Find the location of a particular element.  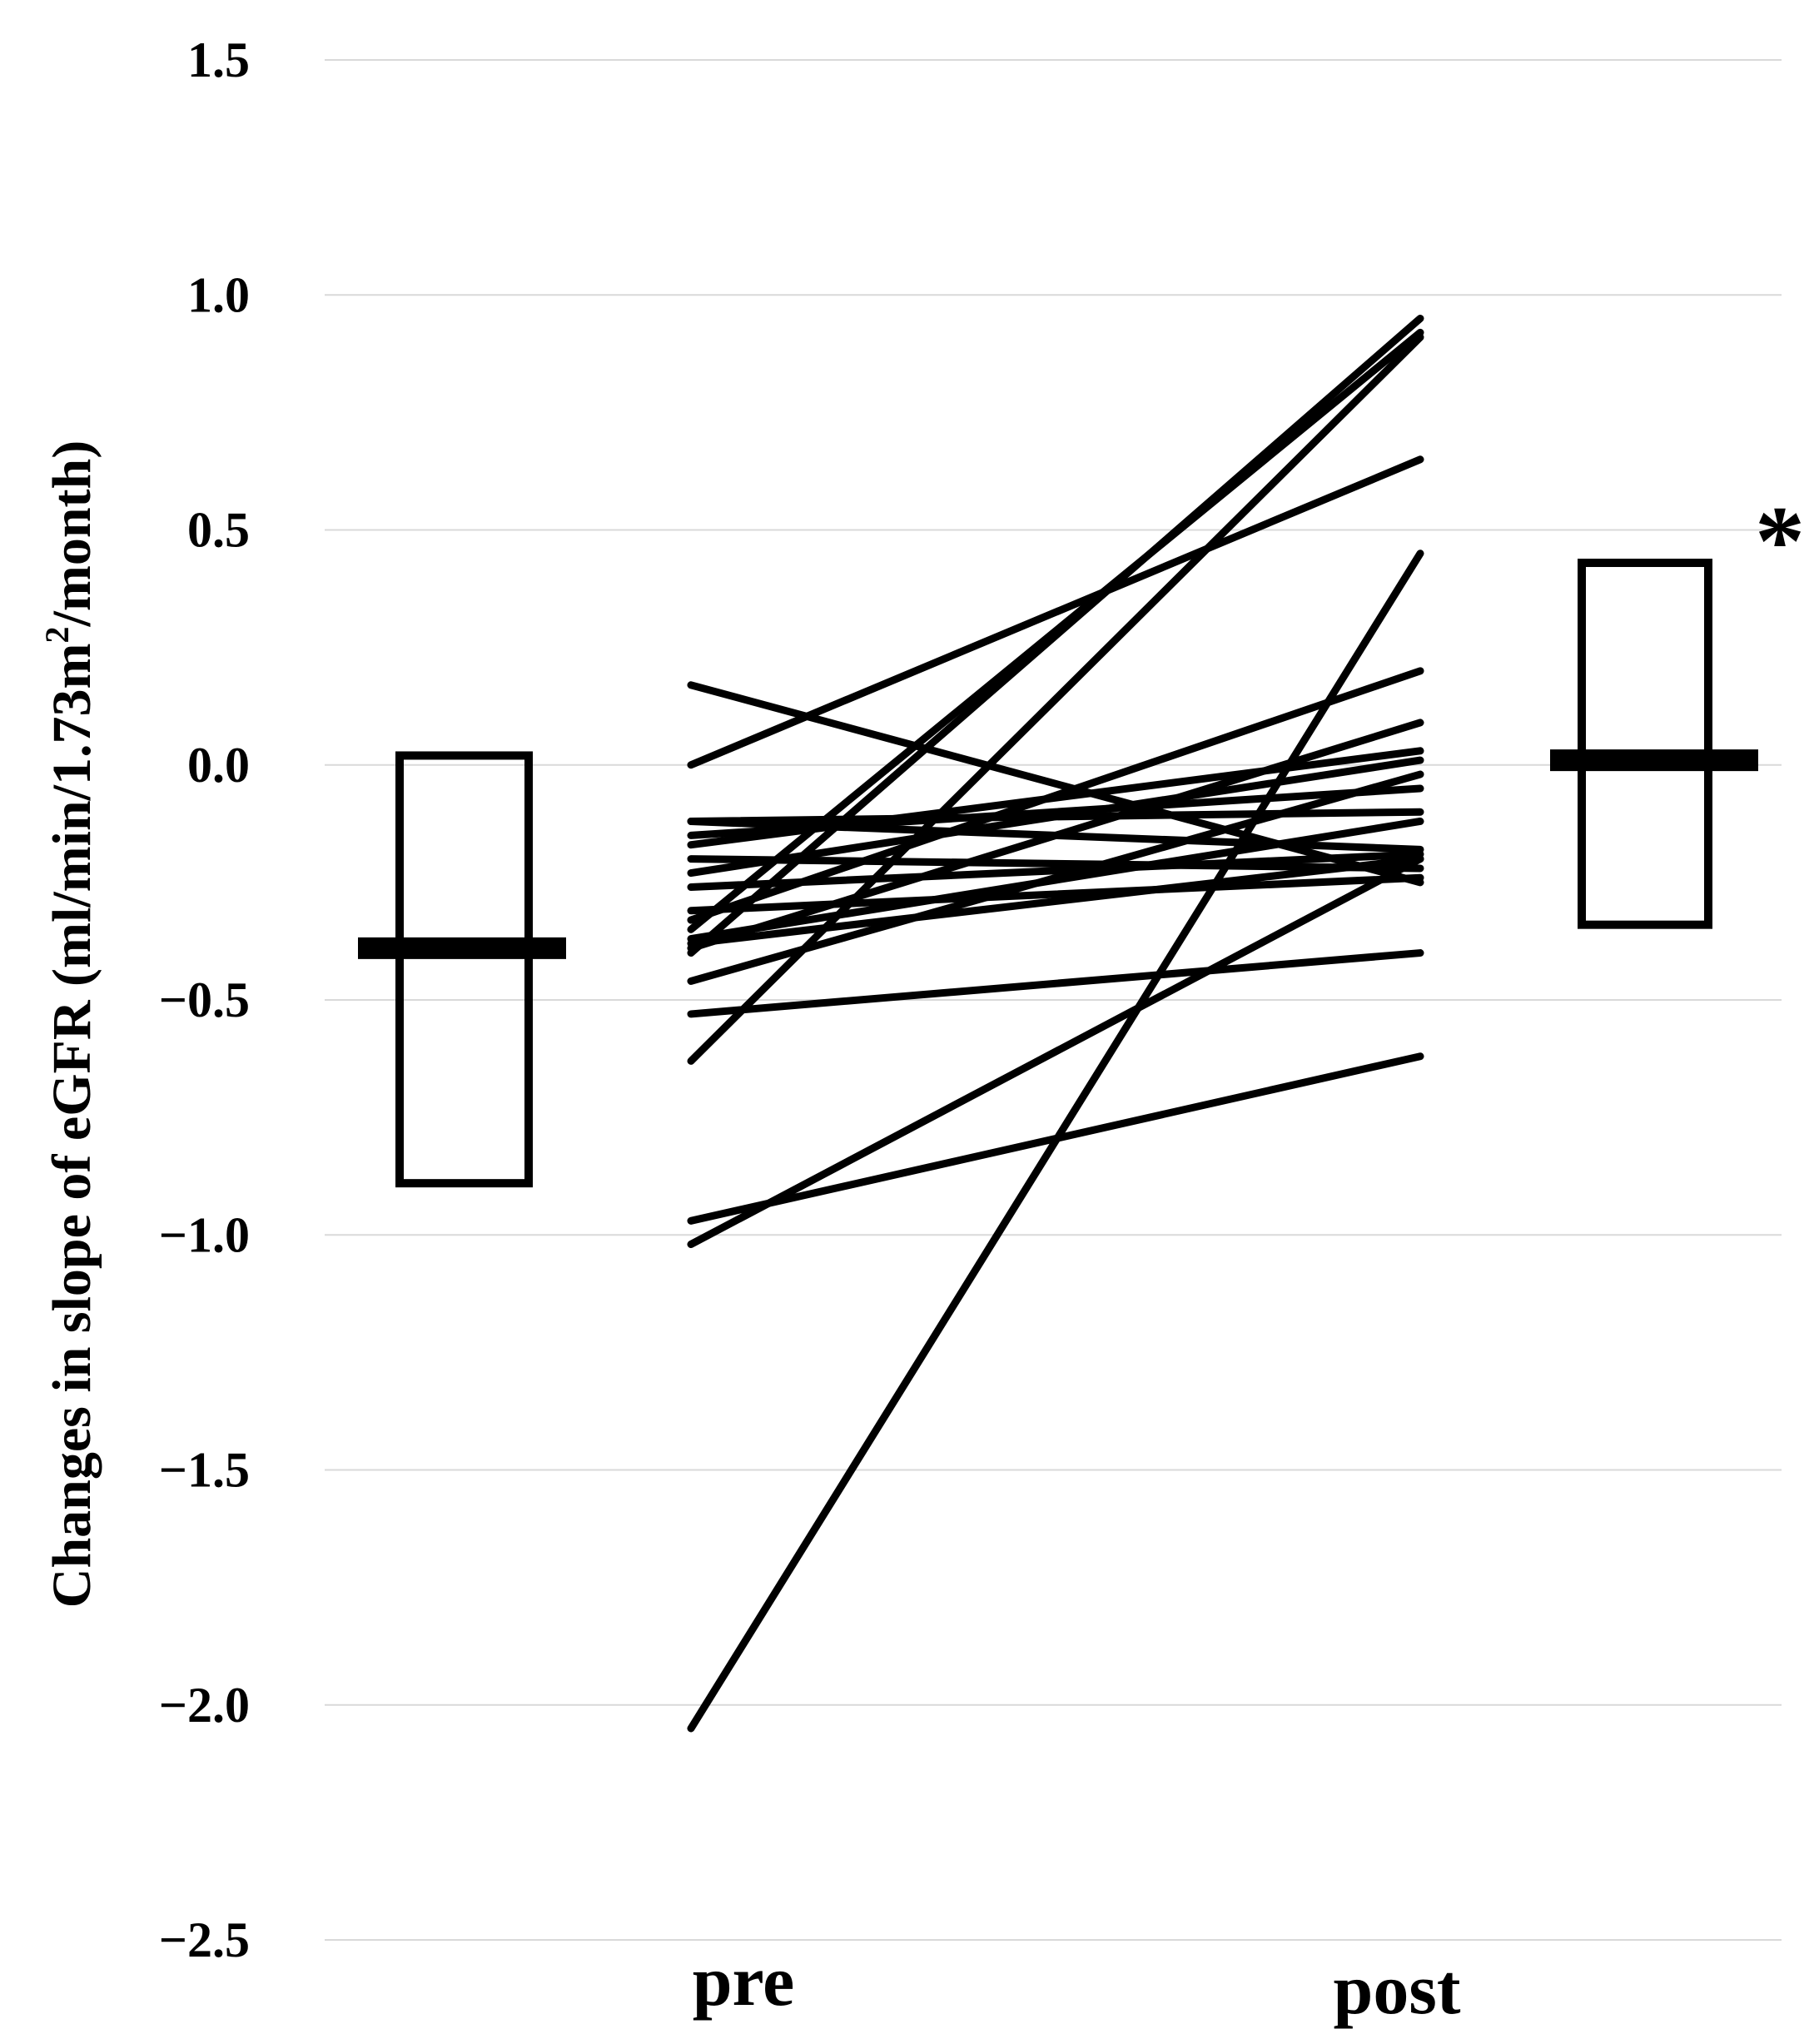

y-tick-label: 0.5 is located at coordinates (218, 530).